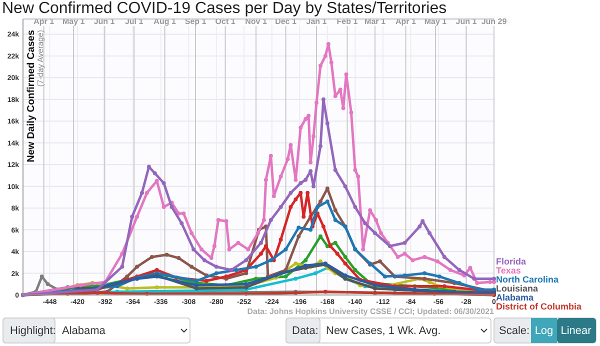 The width and height of the screenshot is (600, 346). I want to click on text: Scale:, so click(514, 331).